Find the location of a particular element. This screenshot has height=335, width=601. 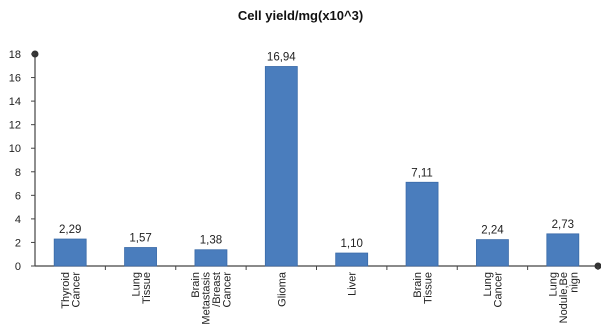

y-tick-label: 2 is located at coordinates (18, 243).